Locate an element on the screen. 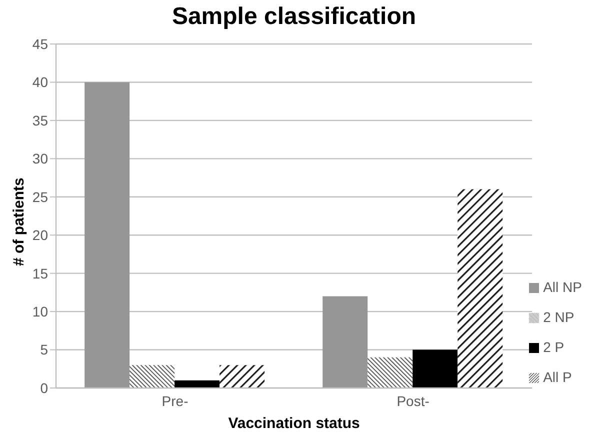 The height and width of the screenshot is (434, 614). x-tick-label: Pre- is located at coordinates (175, 400).